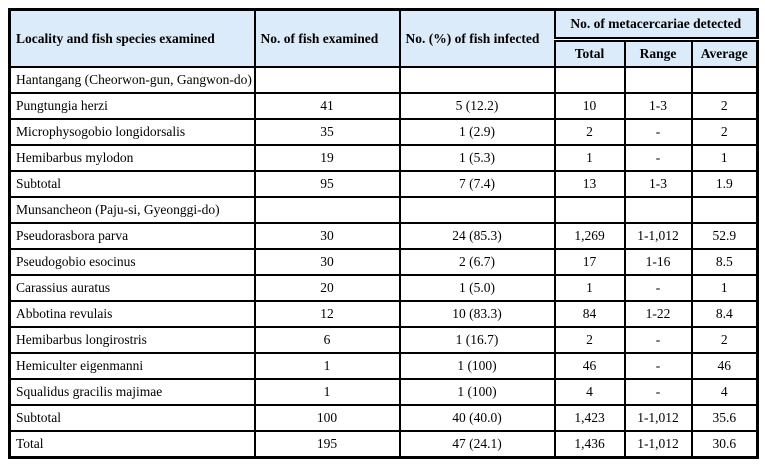  I want to click on cell-label: Pseudogobio esocinus, so click(132, 262).